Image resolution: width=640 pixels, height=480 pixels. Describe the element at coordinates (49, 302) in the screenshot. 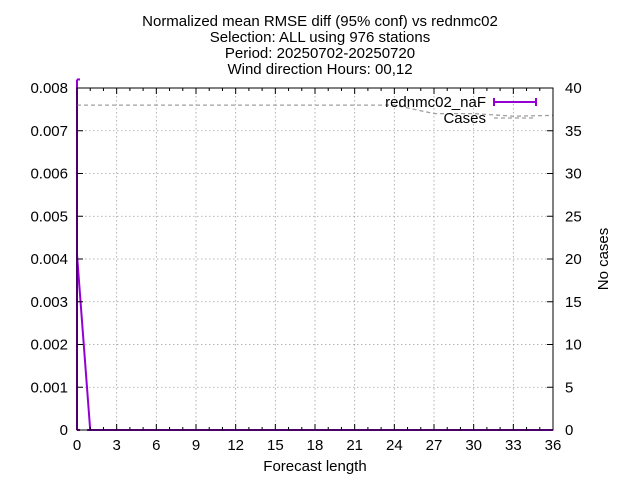

I see `y-tick-label: 0.003` at that location.